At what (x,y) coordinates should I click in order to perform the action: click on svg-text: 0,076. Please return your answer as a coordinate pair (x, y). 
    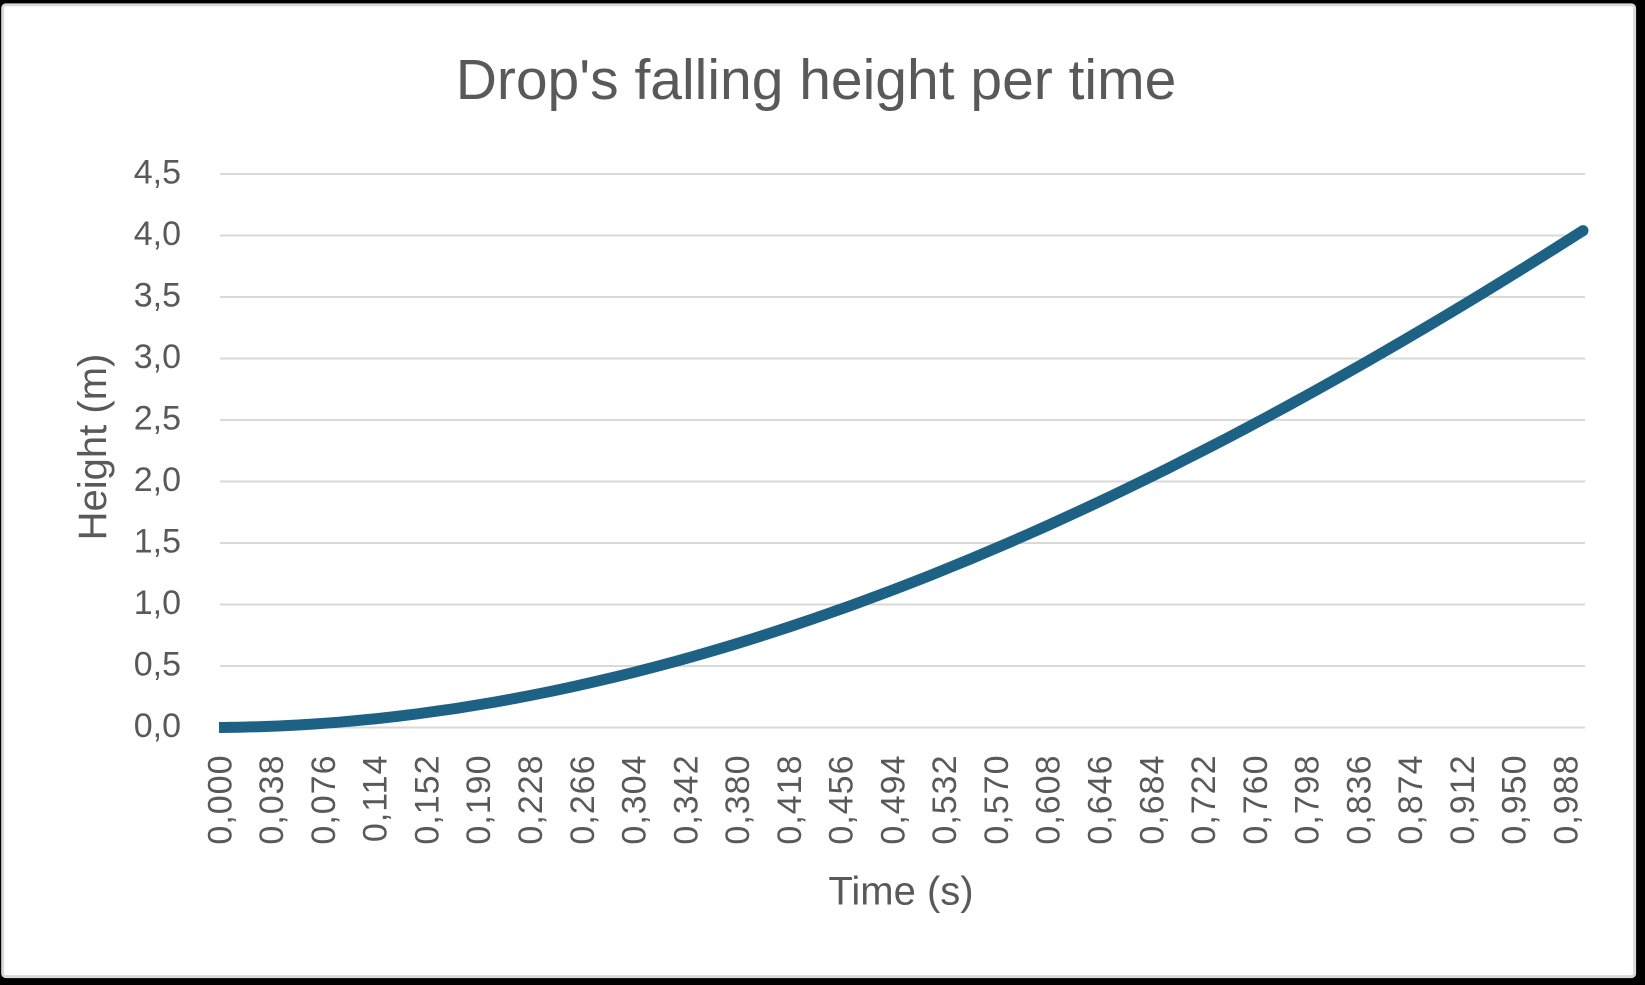
    Looking at the image, I should click on (324, 800).